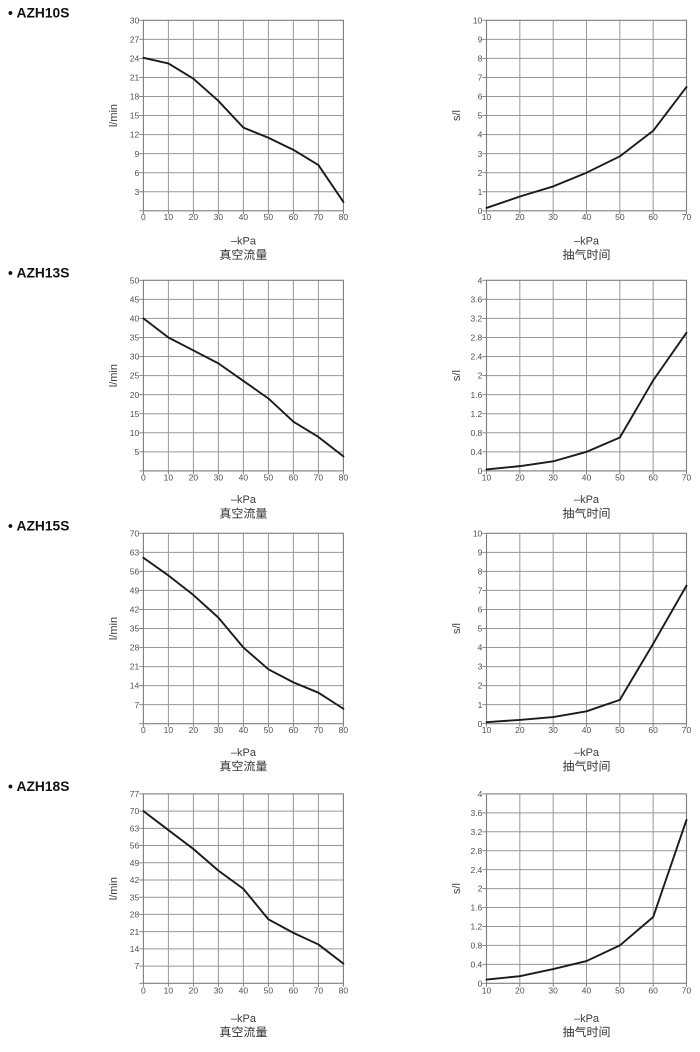 The height and width of the screenshot is (1052, 700). I want to click on svg-text: 0.8, so click(476, 946).